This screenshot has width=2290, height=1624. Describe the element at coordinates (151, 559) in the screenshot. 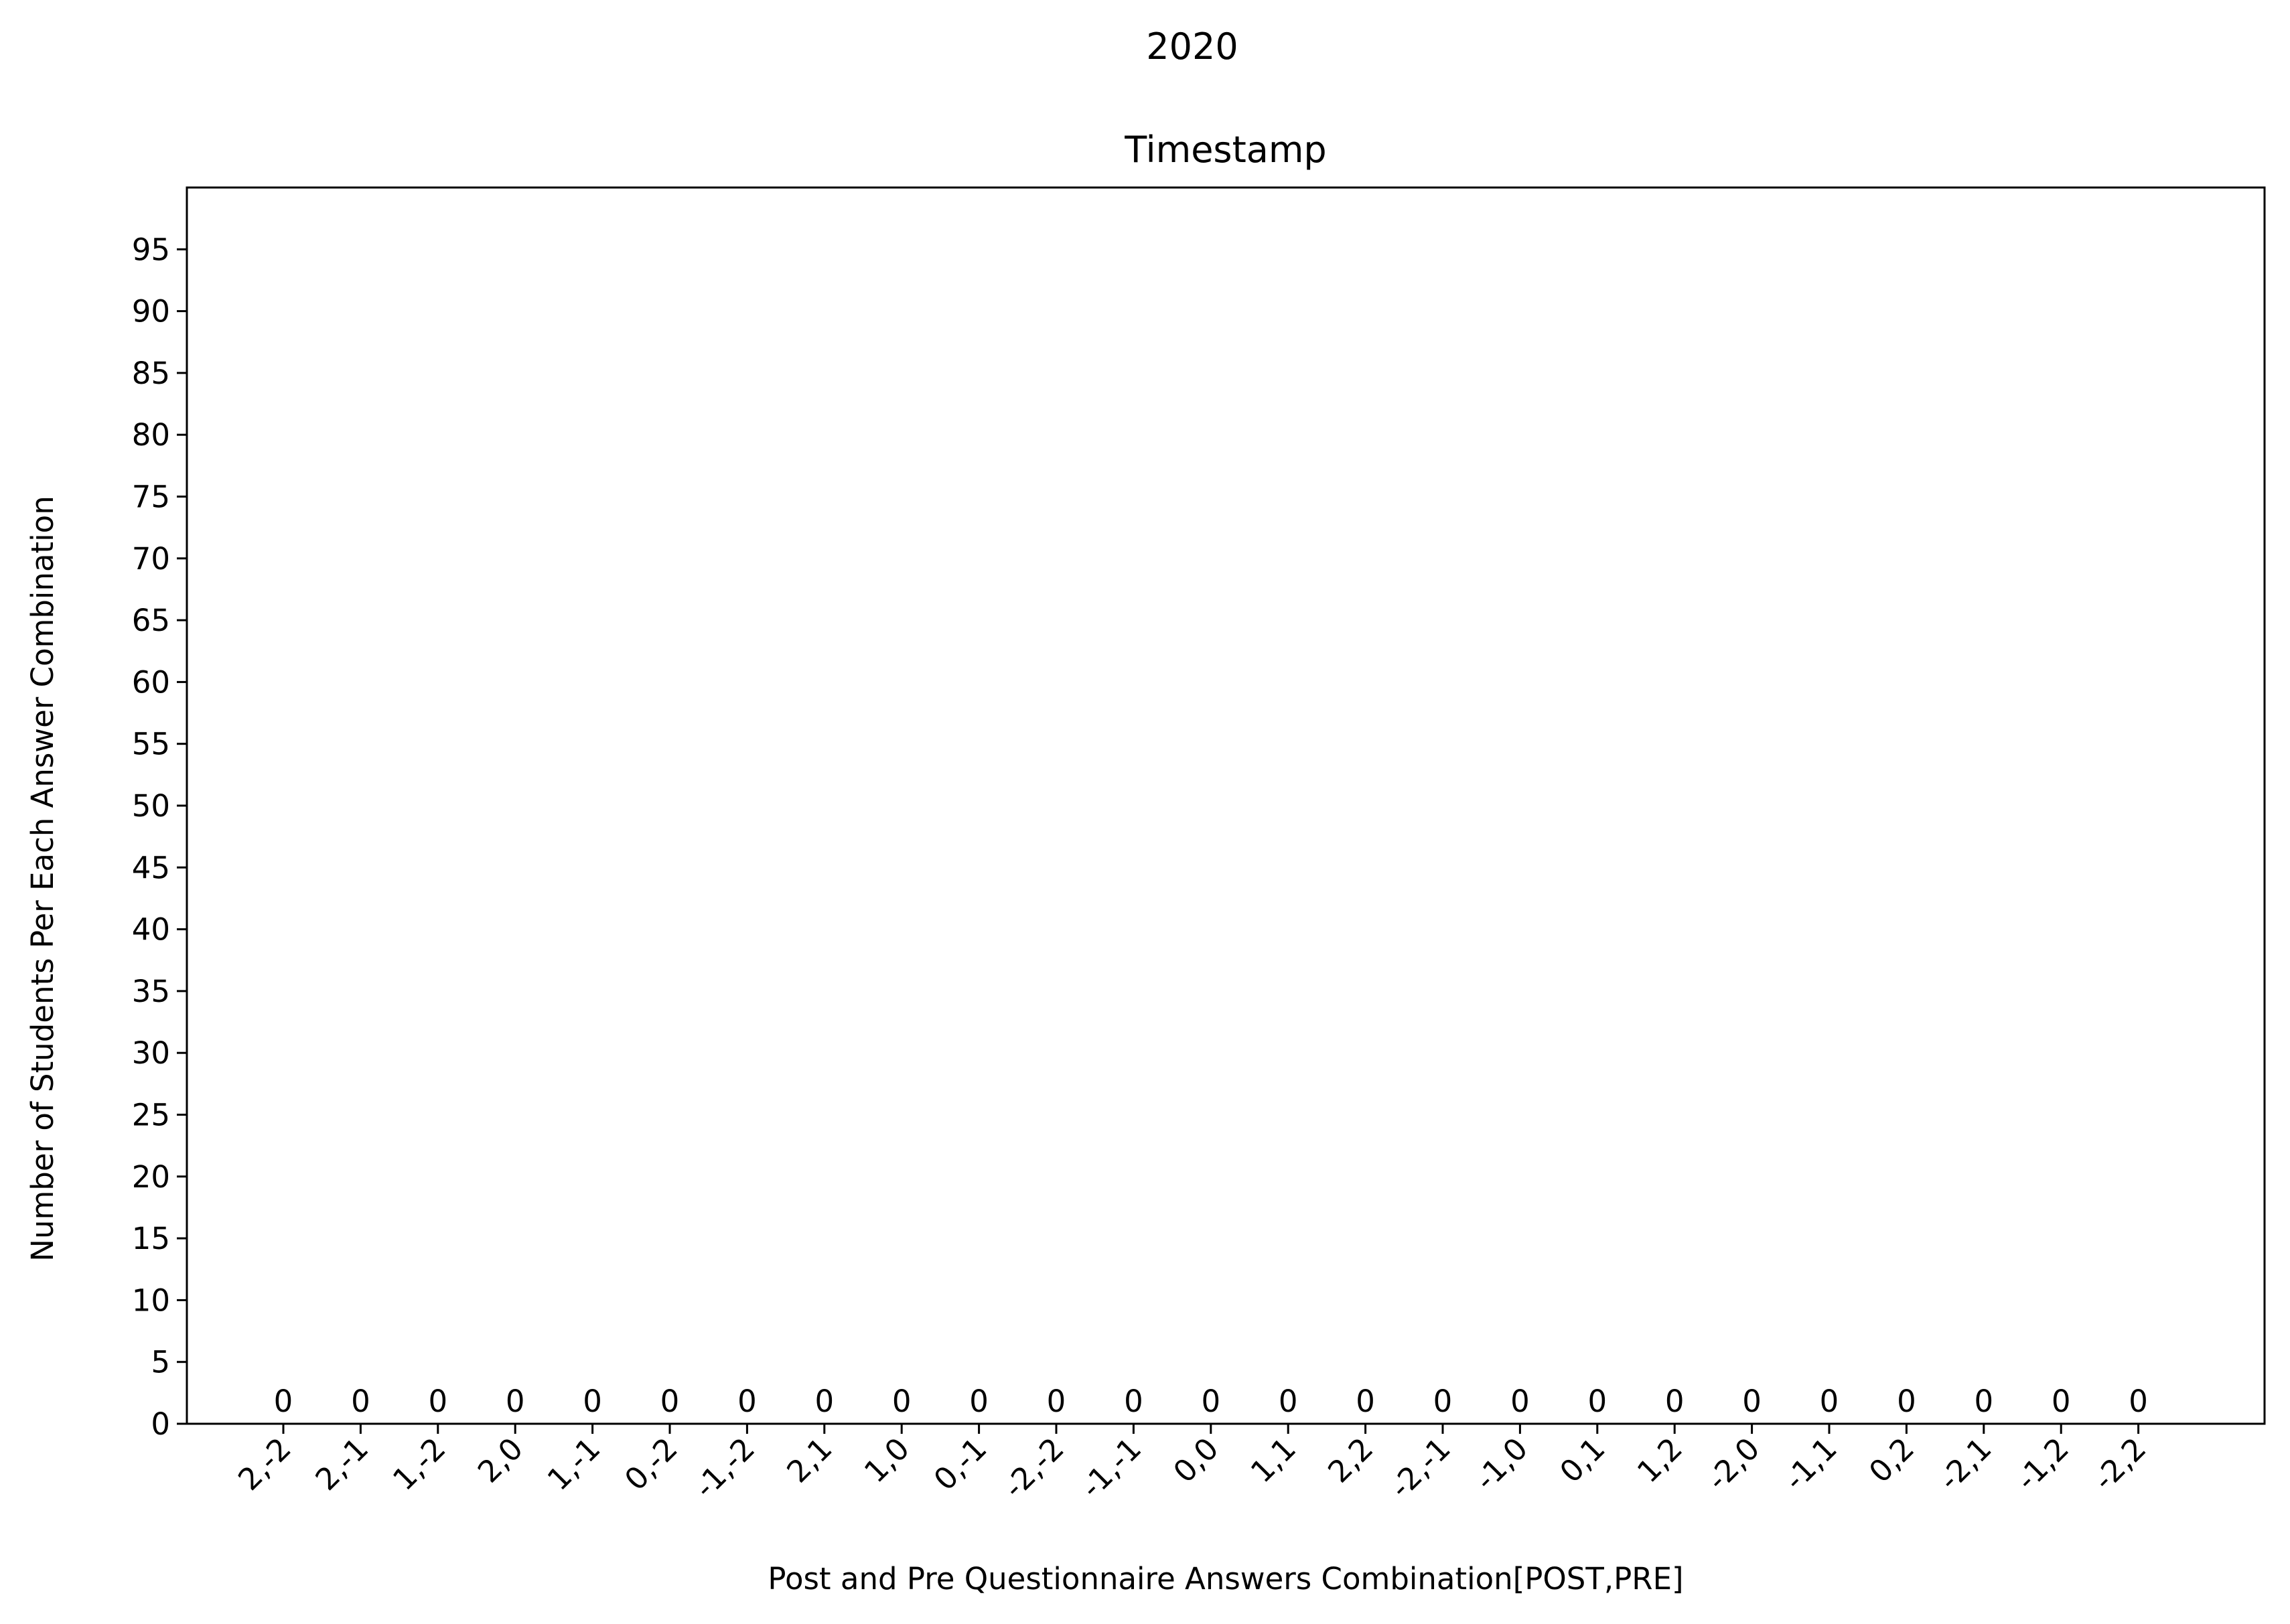

I see `y-tick-label: 70` at that location.